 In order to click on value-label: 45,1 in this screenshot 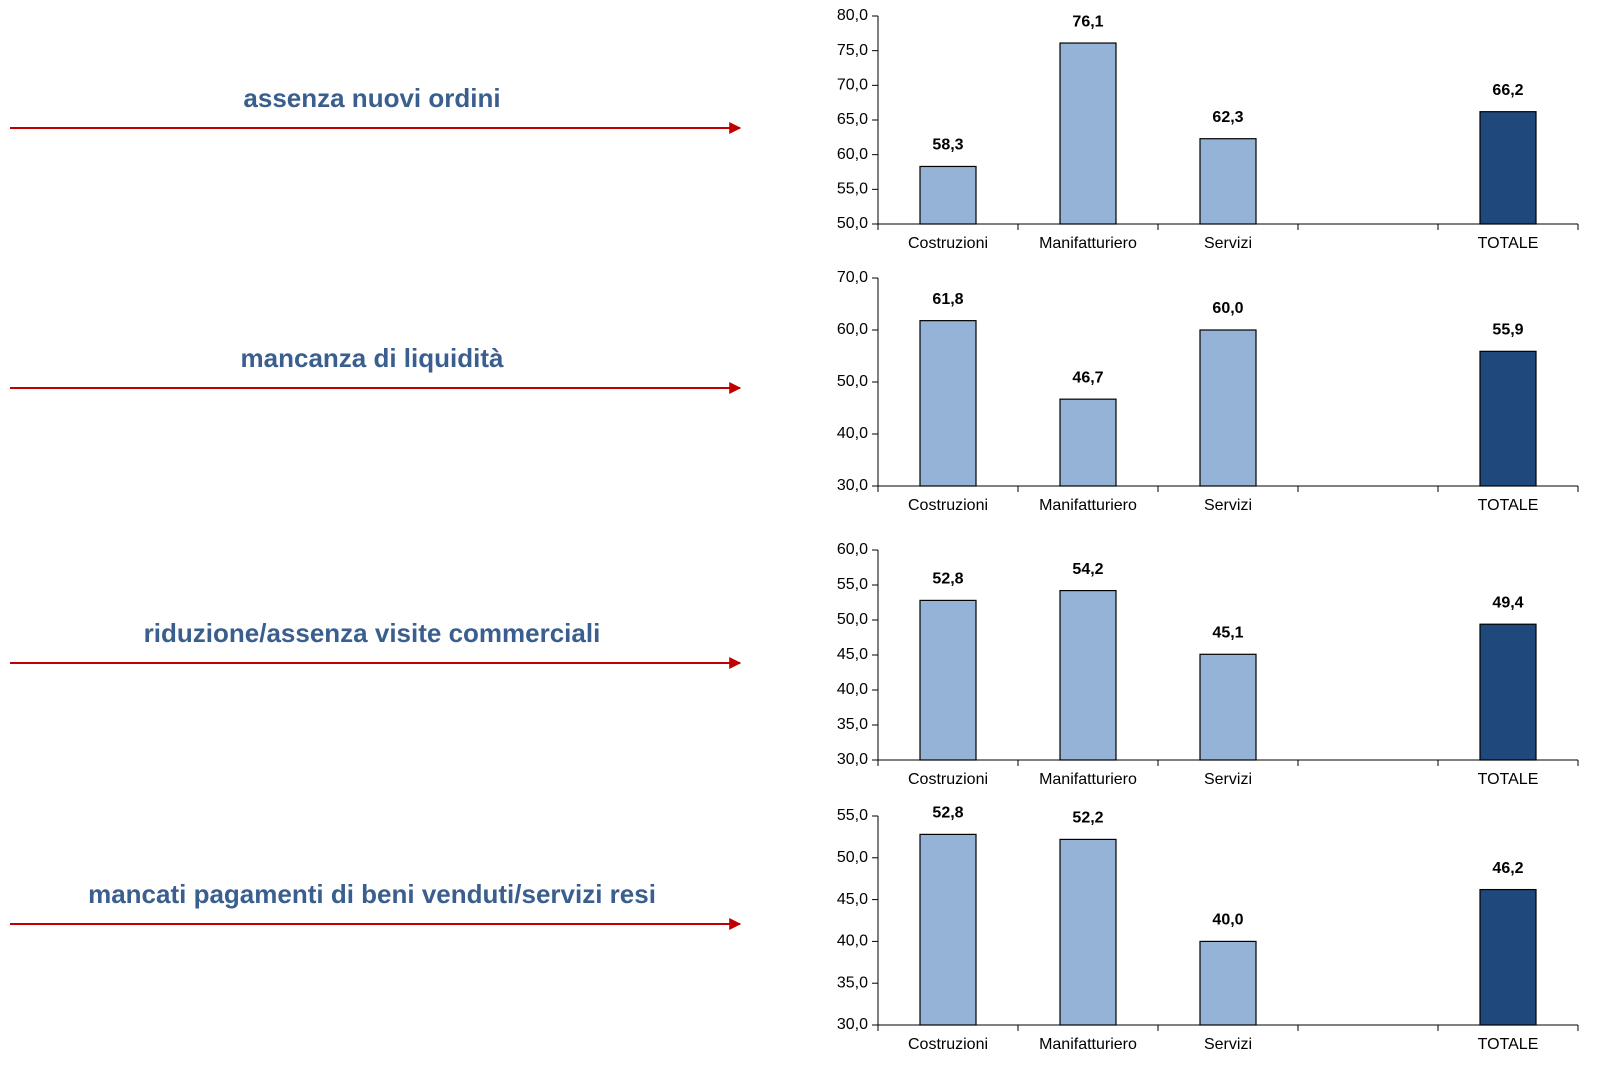, I will do `click(1227, 633)`.